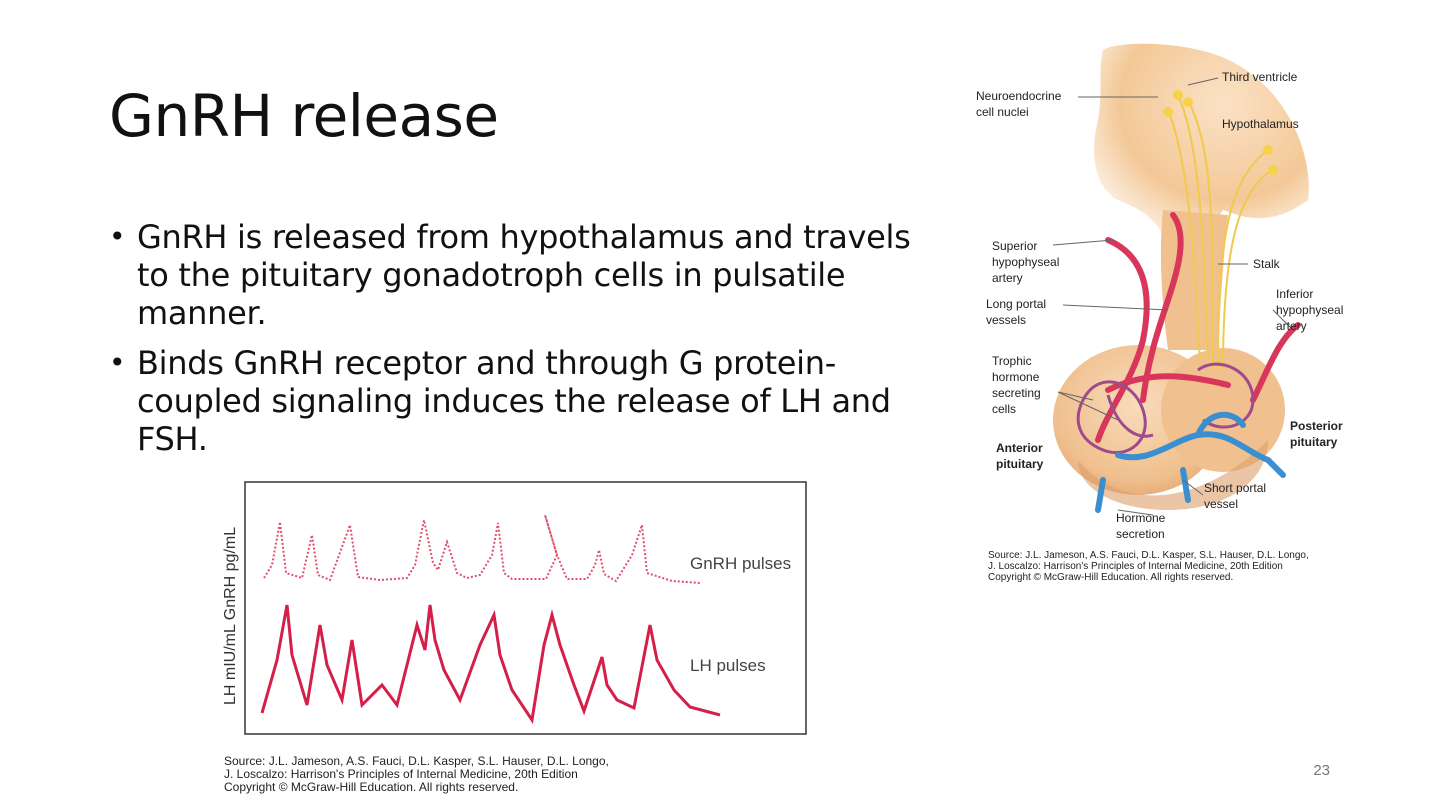 The image size is (1440, 810). What do you see at coordinates (1025, 262) in the screenshot?
I see `label-superior-artery: Superior hypophyseal artery` at bounding box center [1025, 262].